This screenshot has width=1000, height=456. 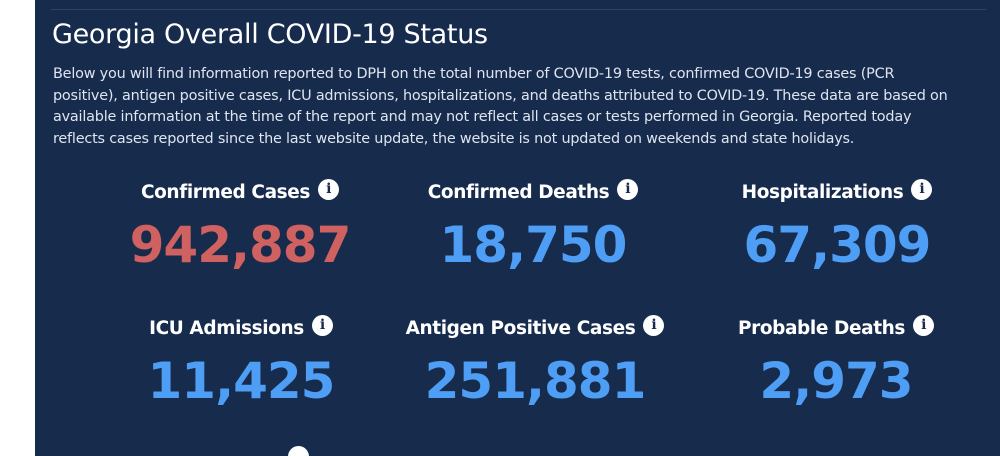 I want to click on stat-value-probable-deaths: 2,973, so click(x=836, y=381).